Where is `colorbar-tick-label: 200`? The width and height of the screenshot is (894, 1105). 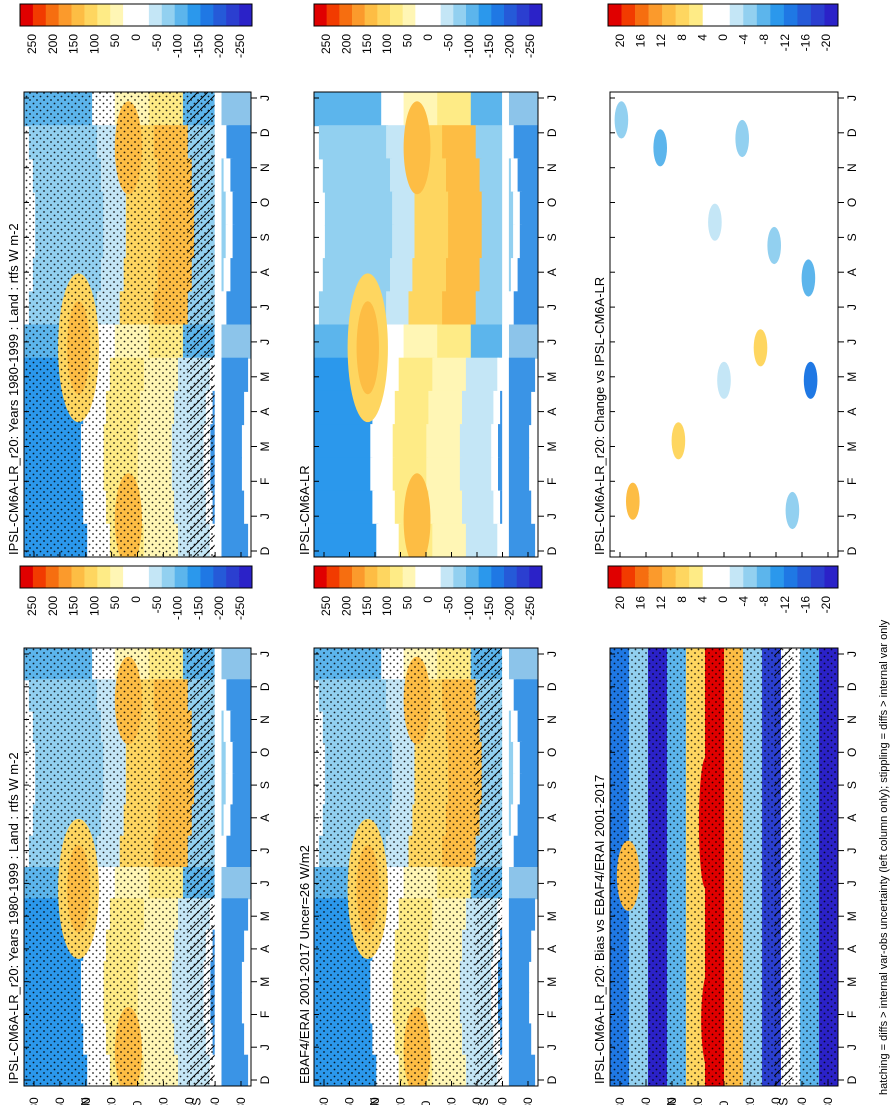
colorbar-tick-label: 200 is located at coordinates (346, 606).